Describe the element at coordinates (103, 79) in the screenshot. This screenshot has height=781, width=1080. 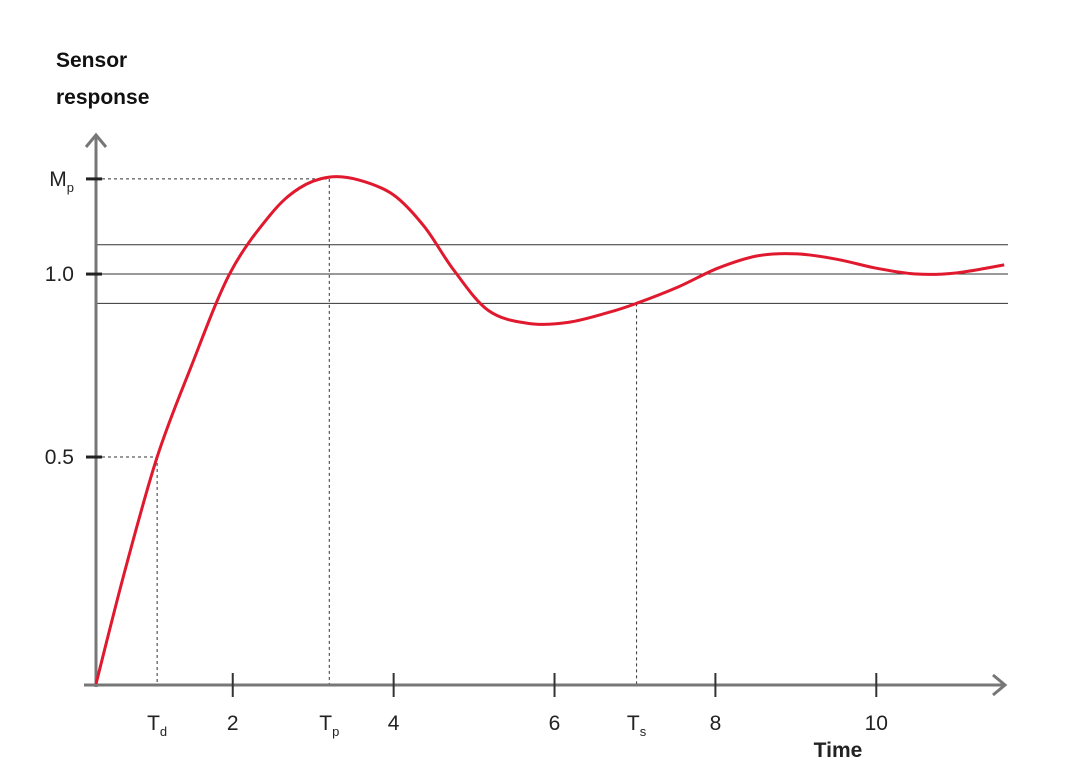
I see `y-axis-label: Sensor response` at that location.